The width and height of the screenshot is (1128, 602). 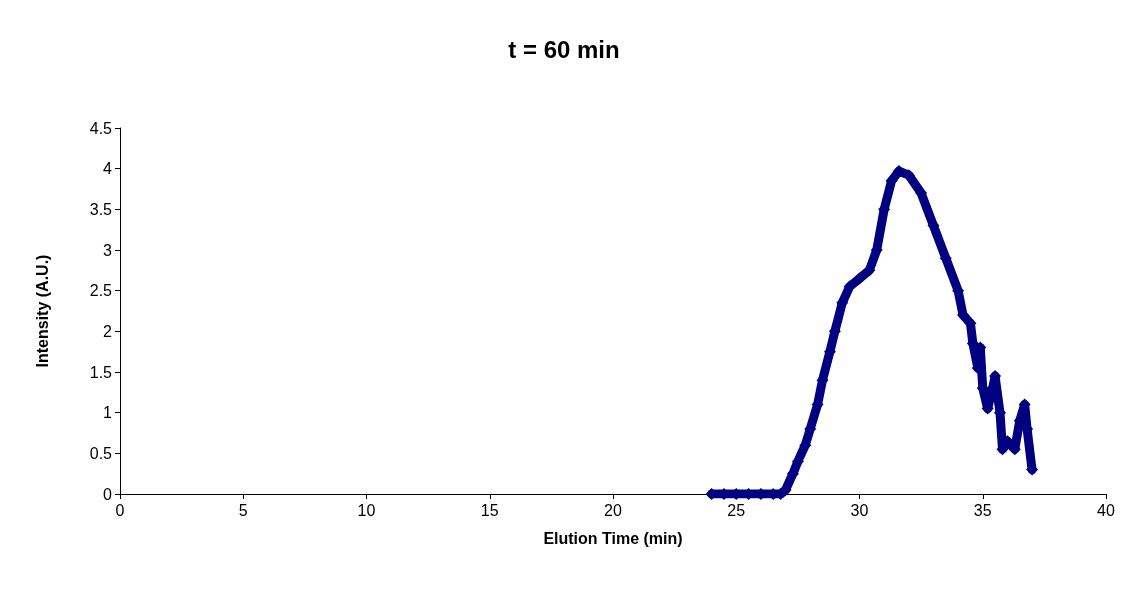 I want to click on y-tick-label: 4, so click(x=108, y=169).